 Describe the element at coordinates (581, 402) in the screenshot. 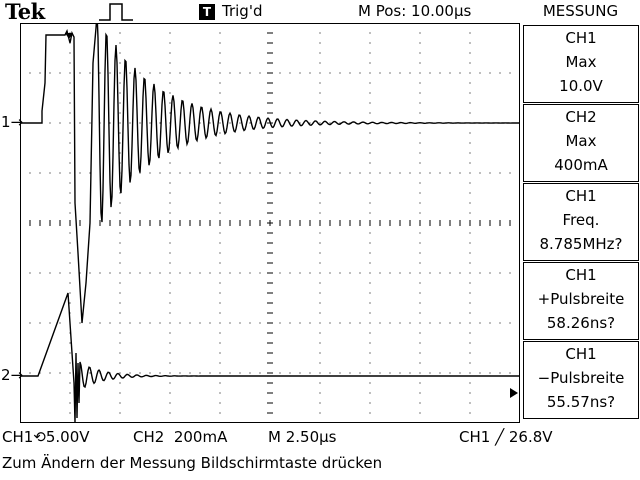

I see `measurement-value: 55.57ns?` at that location.